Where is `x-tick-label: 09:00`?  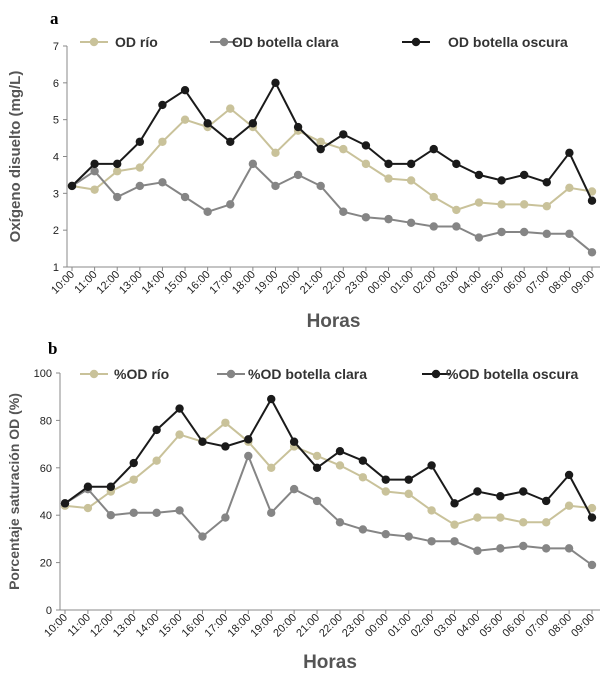
x-tick-label: 09:00 is located at coordinates (583, 626).